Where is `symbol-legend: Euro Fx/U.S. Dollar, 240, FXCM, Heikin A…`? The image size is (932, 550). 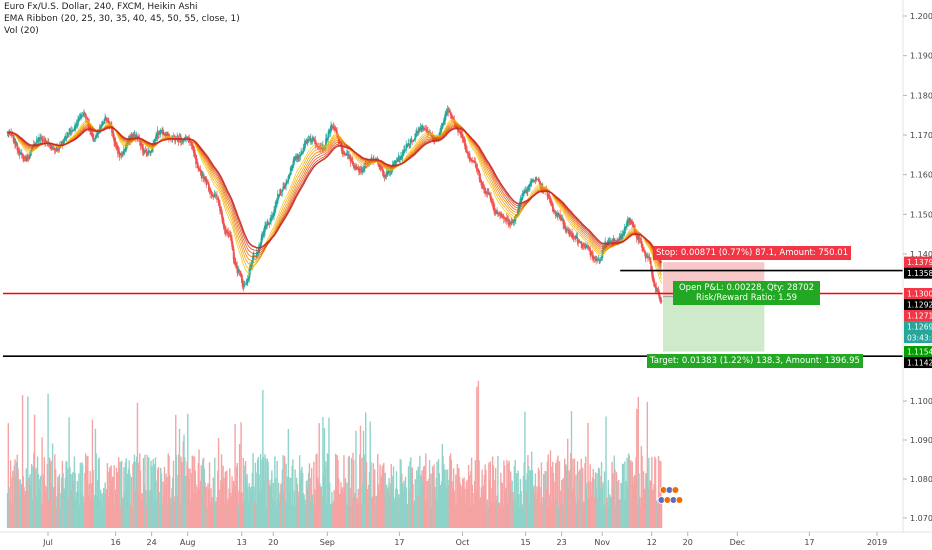 symbol-legend: Euro Fx/U.S. Dollar, 240, FXCM, Heikin A… is located at coordinates (101, 7).